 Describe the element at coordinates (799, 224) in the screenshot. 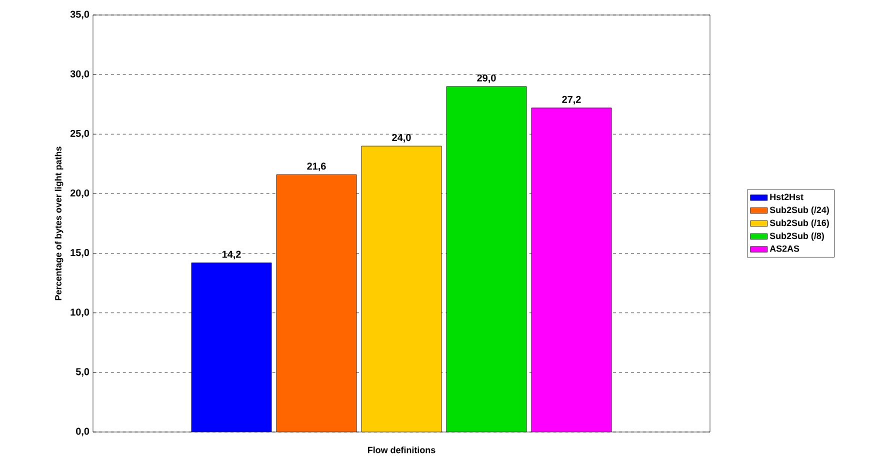

I see `legend-label: Sub2Sub (/16)` at that location.